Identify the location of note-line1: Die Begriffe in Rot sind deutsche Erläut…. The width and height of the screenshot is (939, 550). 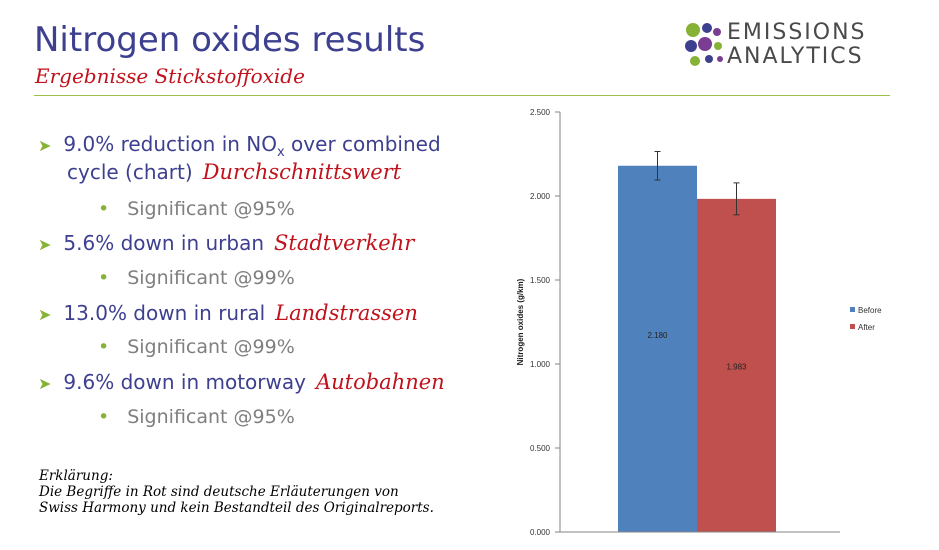
(219, 492).